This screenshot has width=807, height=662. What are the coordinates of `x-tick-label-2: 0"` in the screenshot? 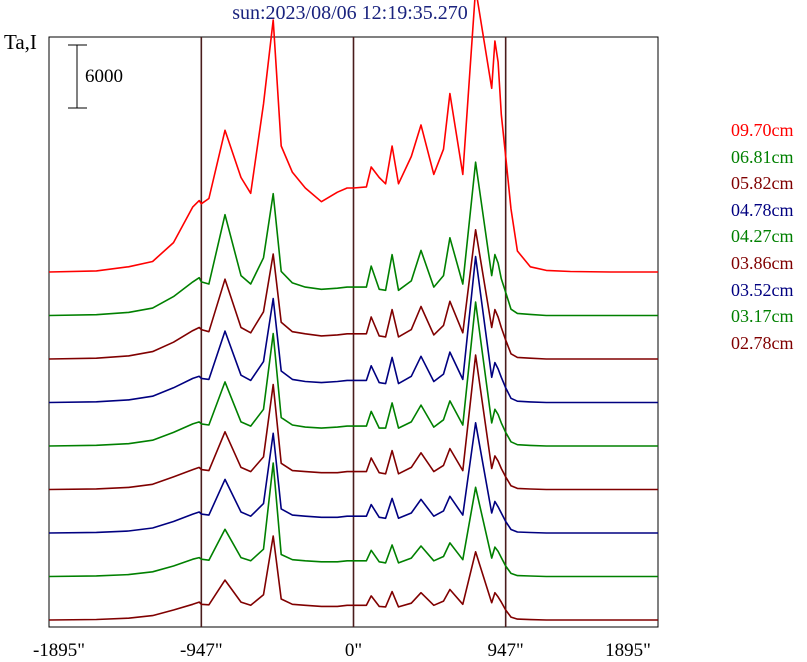 It's located at (353, 650).